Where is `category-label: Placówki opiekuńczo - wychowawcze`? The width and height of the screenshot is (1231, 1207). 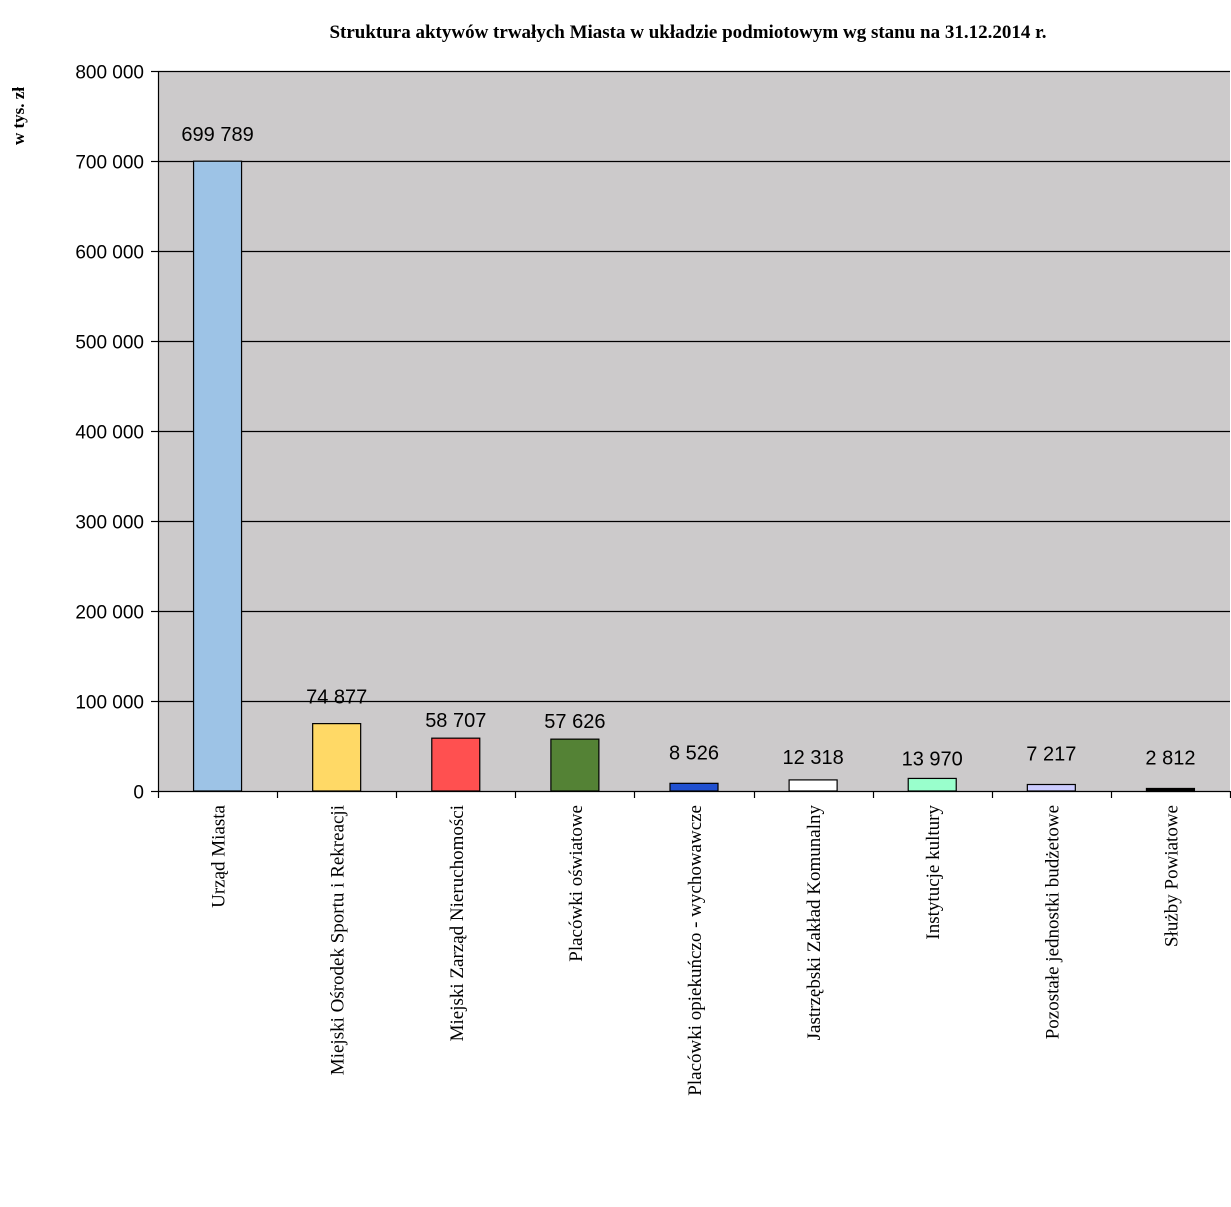 category-label: Placówki opiekuńczo - wychowawcze is located at coordinates (695, 950).